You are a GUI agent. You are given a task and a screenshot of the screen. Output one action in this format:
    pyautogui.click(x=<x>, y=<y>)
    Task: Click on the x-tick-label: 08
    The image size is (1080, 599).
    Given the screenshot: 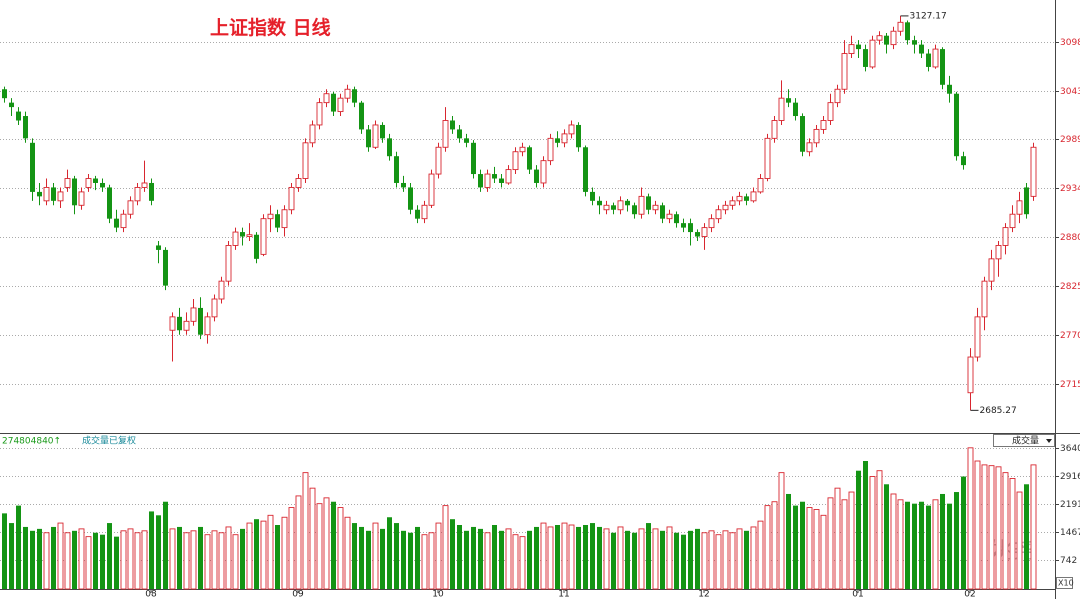 What is the action you would take?
    pyautogui.click(x=151, y=594)
    